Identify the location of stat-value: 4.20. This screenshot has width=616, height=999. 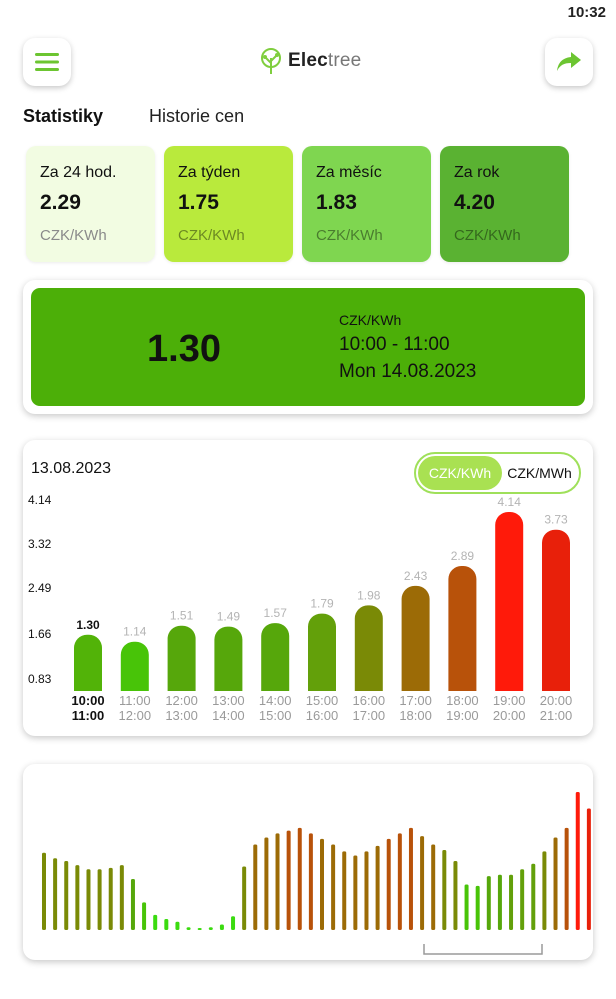
(474, 202).